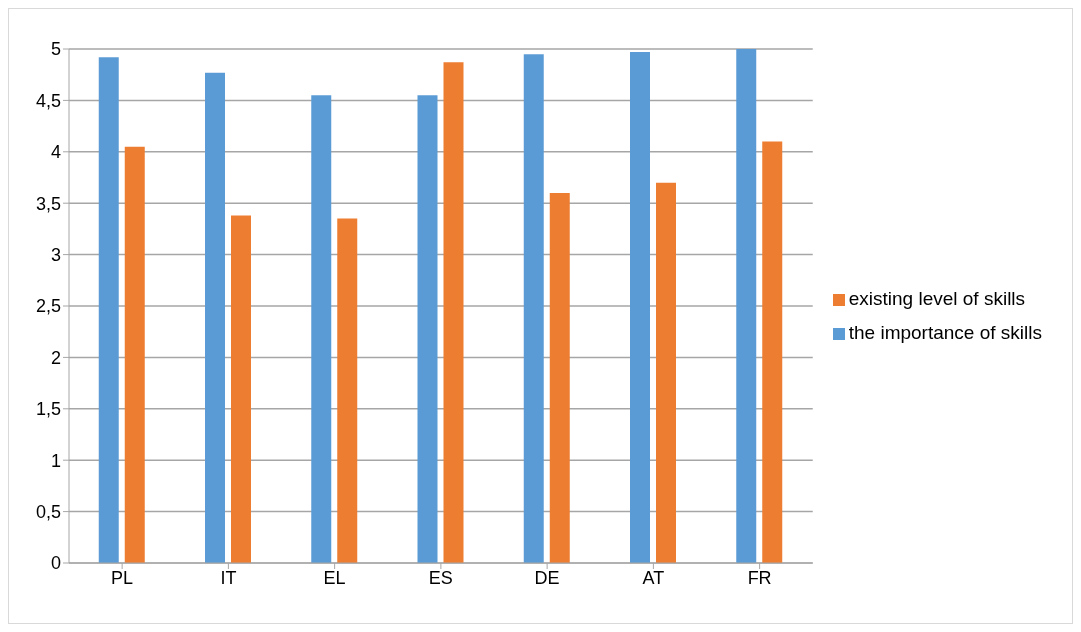 The image size is (1081, 632). Describe the element at coordinates (48, 203) in the screenshot. I see `y-tick-label: 3,5` at that location.